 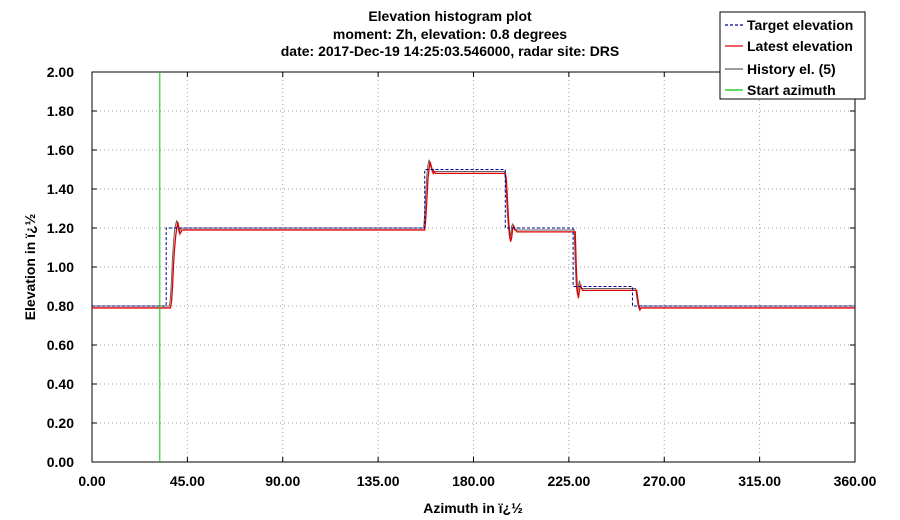 What do you see at coordinates (759, 481) in the screenshot?
I see `x-tick-label: 315.00` at bounding box center [759, 481].